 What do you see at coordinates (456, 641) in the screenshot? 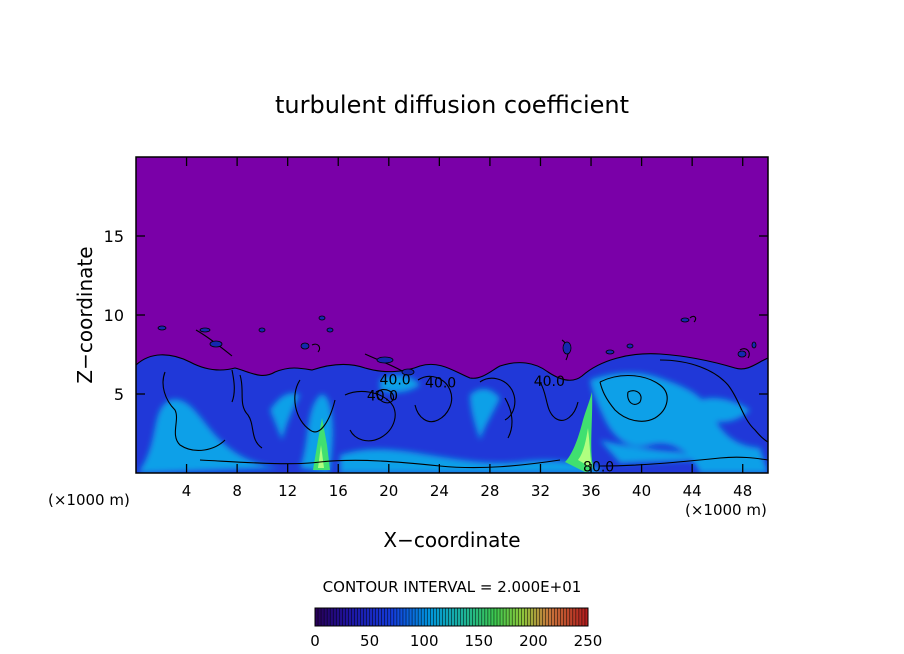
I see `colorbar-ticks: 0 50 100 150 200 250` at bounding box center [456, 641].